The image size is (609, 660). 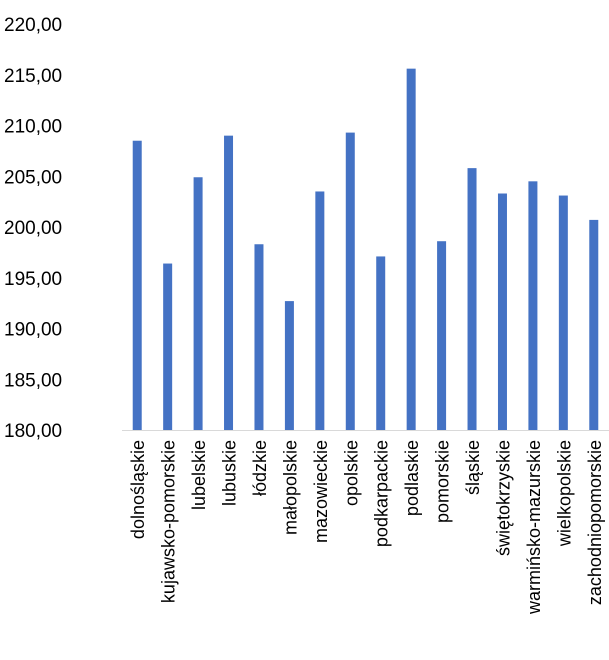 I want to click on x-tick-label: śląskie, so click(x=473, y=467).